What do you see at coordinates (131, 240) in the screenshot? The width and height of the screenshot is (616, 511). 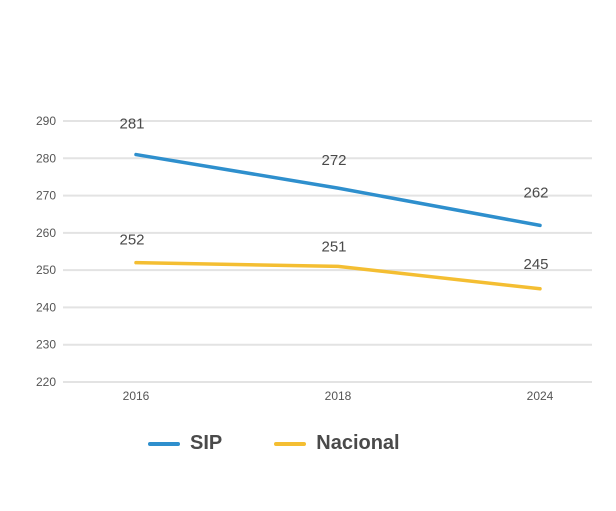 I see `data-label-nacional-2016: 252` at bounding box center [131, 240].